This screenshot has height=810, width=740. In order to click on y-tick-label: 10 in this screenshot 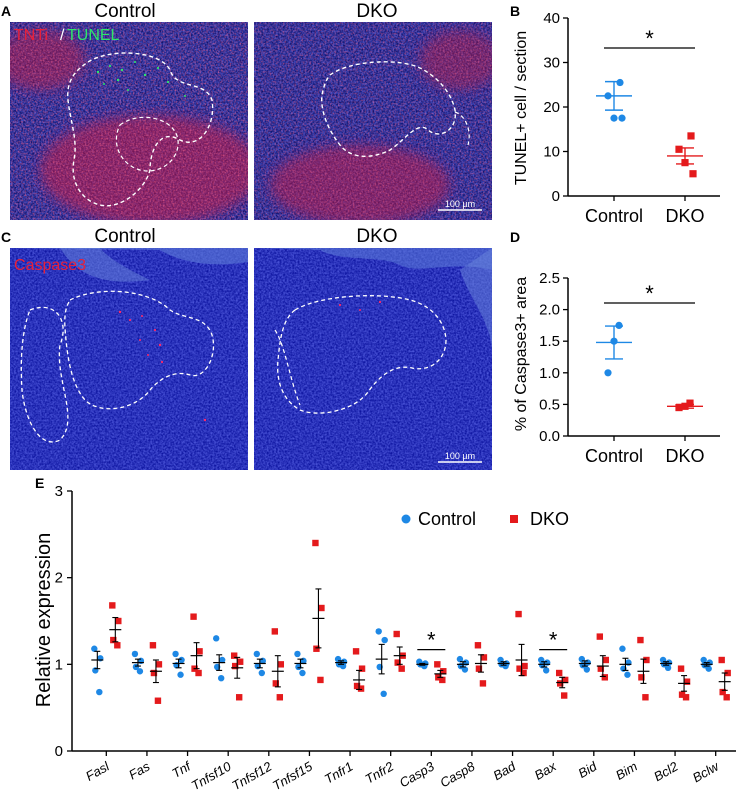, I will do `click(551, 152)`.